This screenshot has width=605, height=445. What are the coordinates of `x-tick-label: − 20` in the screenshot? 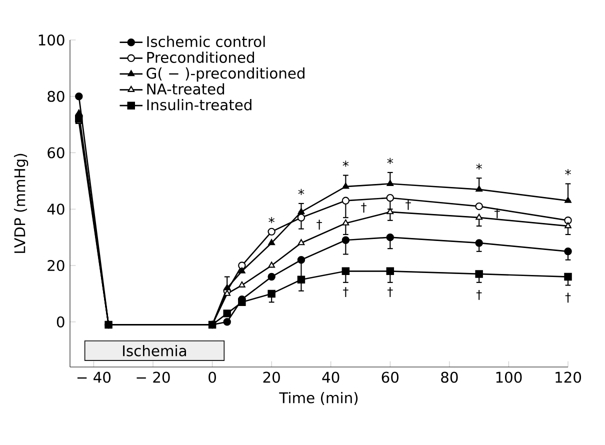 It's located at (153, 377).